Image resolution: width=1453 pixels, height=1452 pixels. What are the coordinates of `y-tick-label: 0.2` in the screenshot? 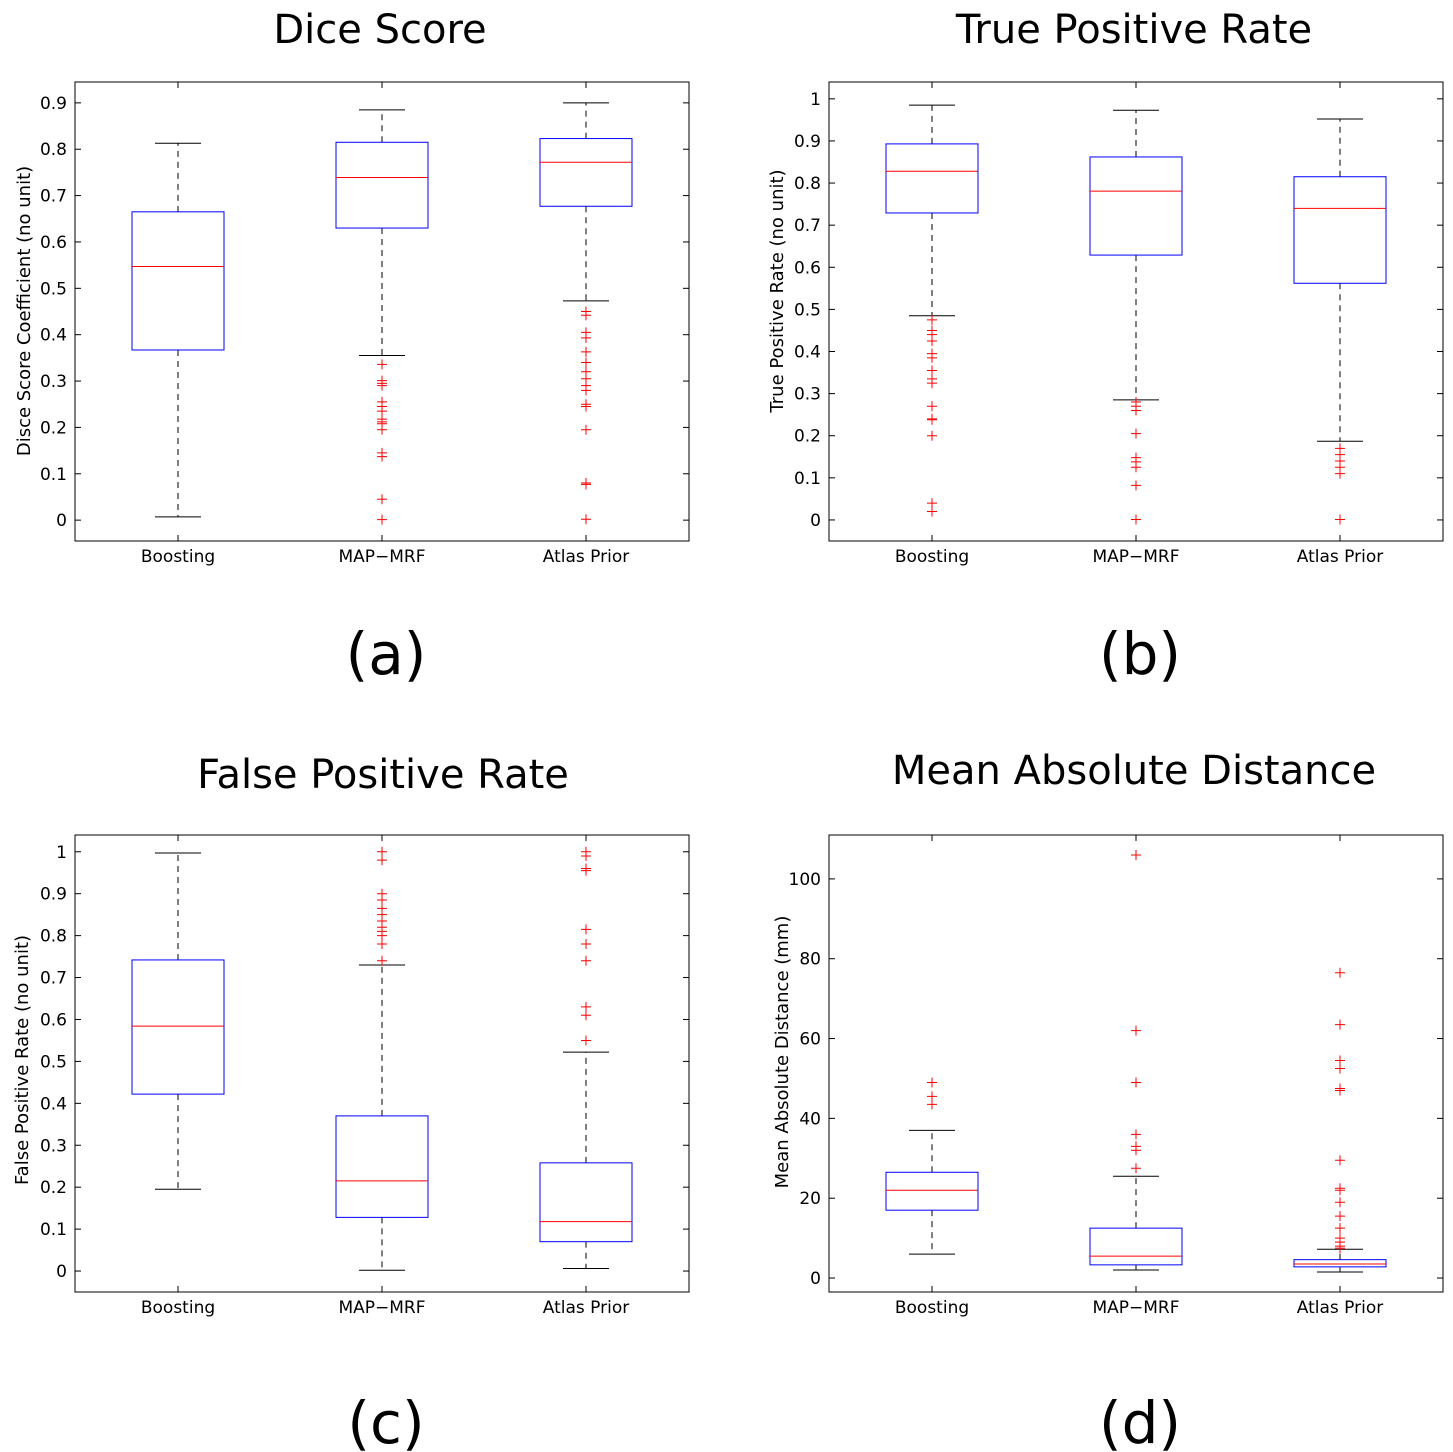 It's located at (53, 1188).